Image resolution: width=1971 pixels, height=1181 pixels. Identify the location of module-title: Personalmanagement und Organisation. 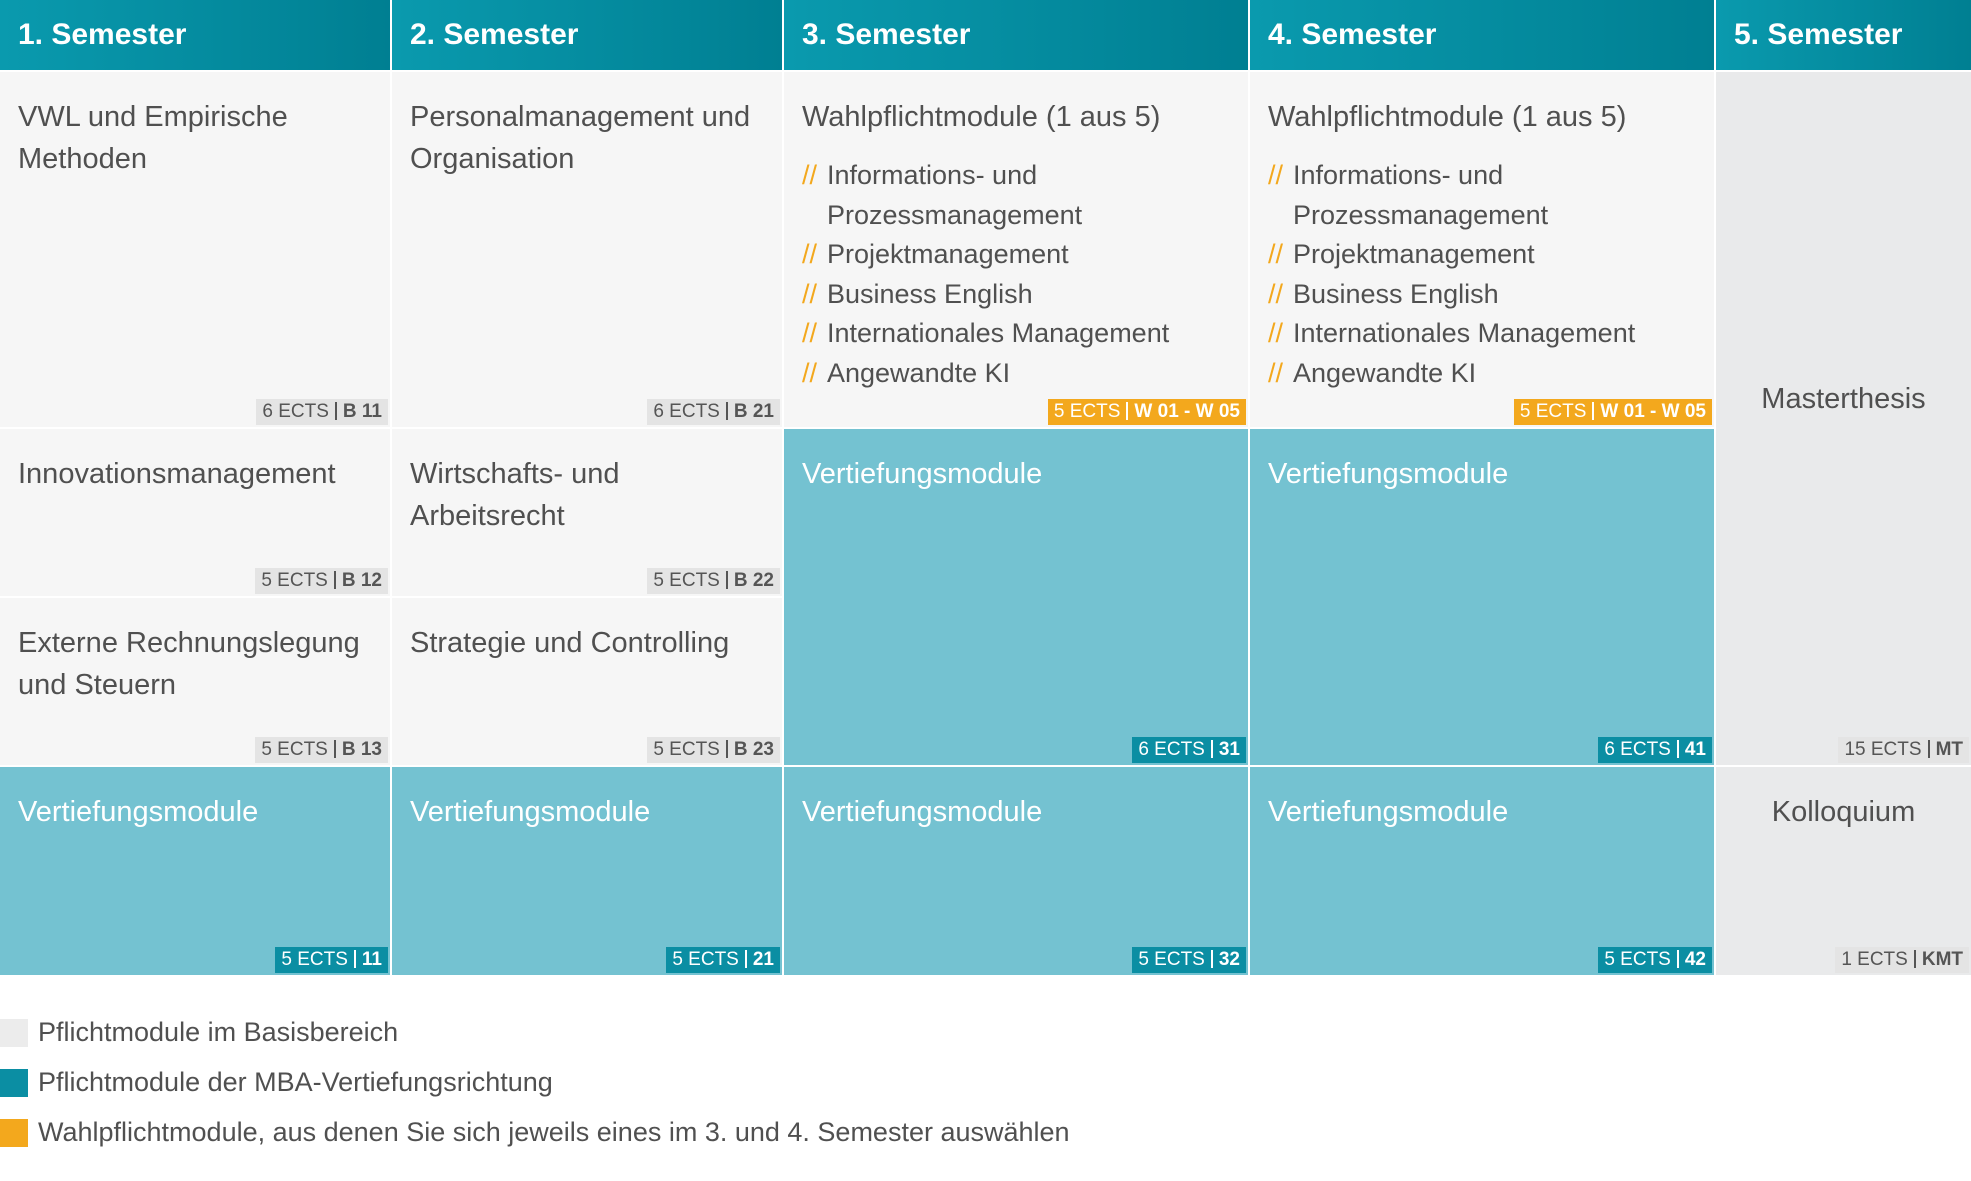
(580, 138).